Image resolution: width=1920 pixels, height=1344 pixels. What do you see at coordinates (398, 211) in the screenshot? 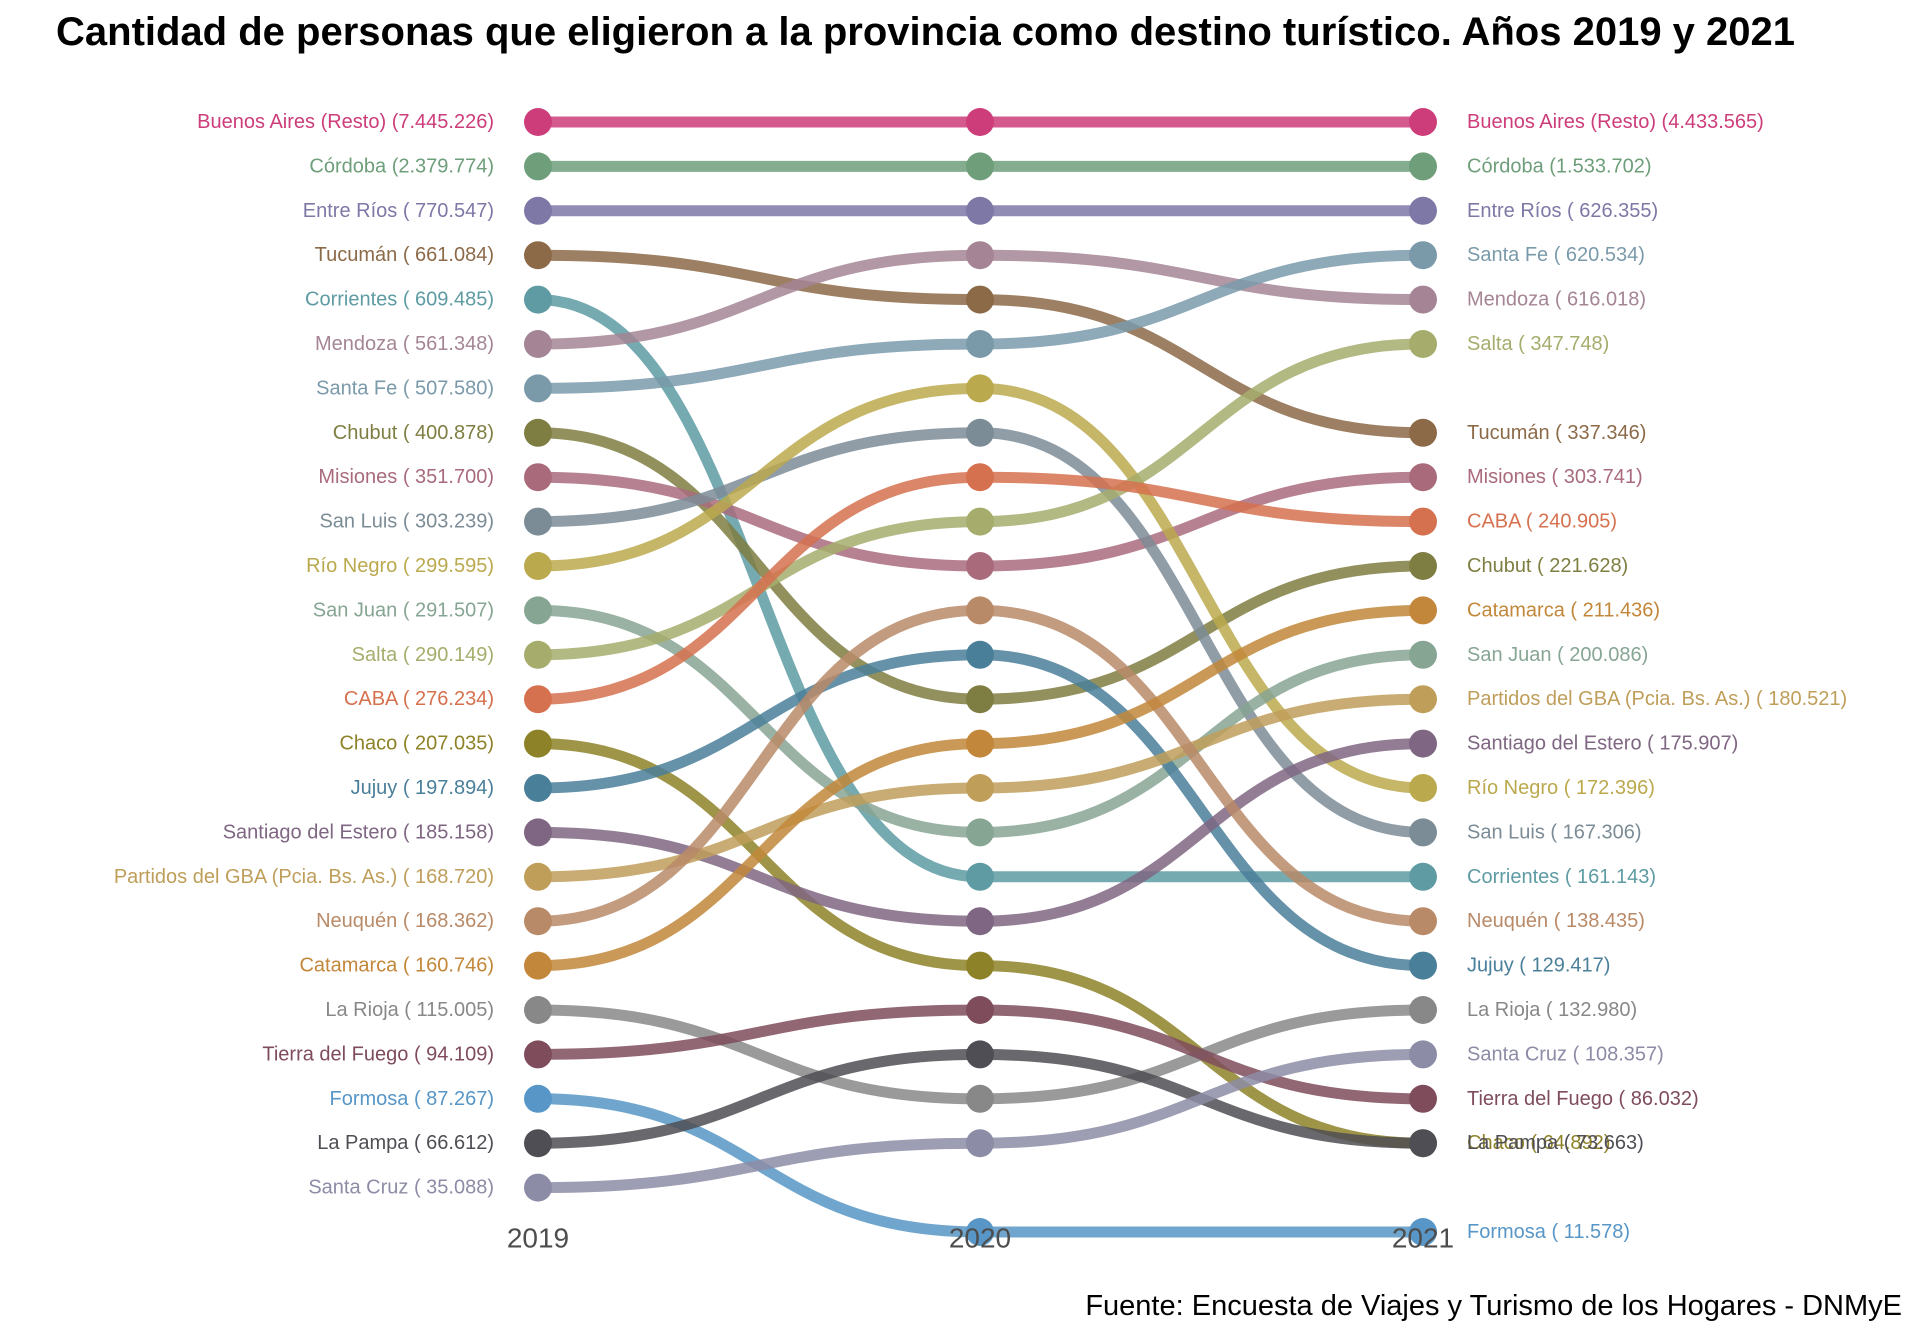
I see `label-2019: Entre Ríos ( 770.547)` at bounding box center [398, 211].